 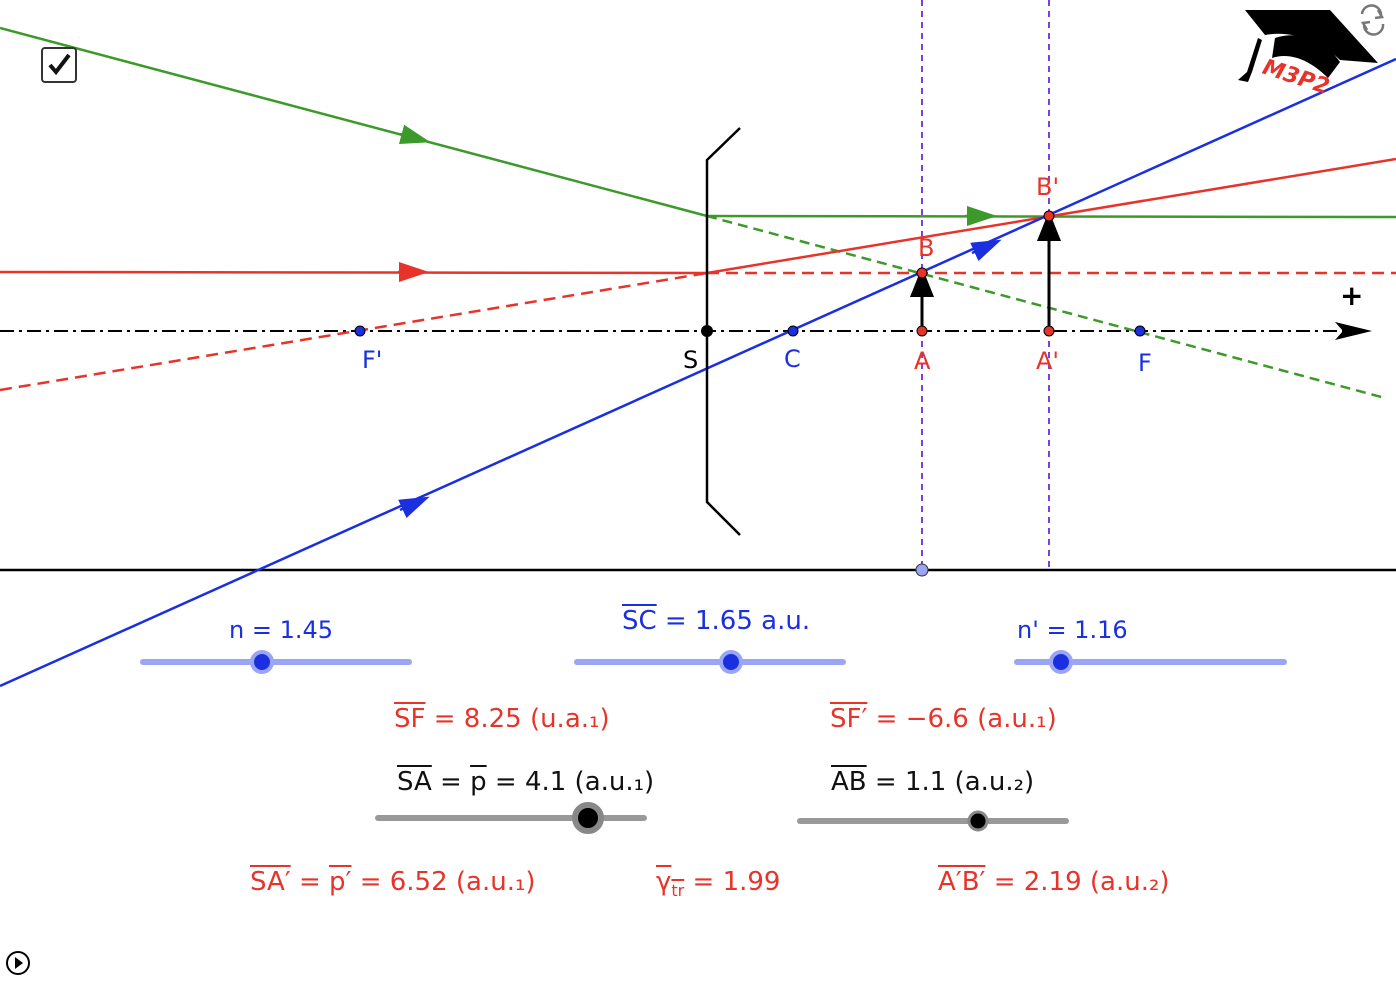 I want to click on slider-ab-label: AB = 1.1 (a.u.₂), so click(x=933, y=782).